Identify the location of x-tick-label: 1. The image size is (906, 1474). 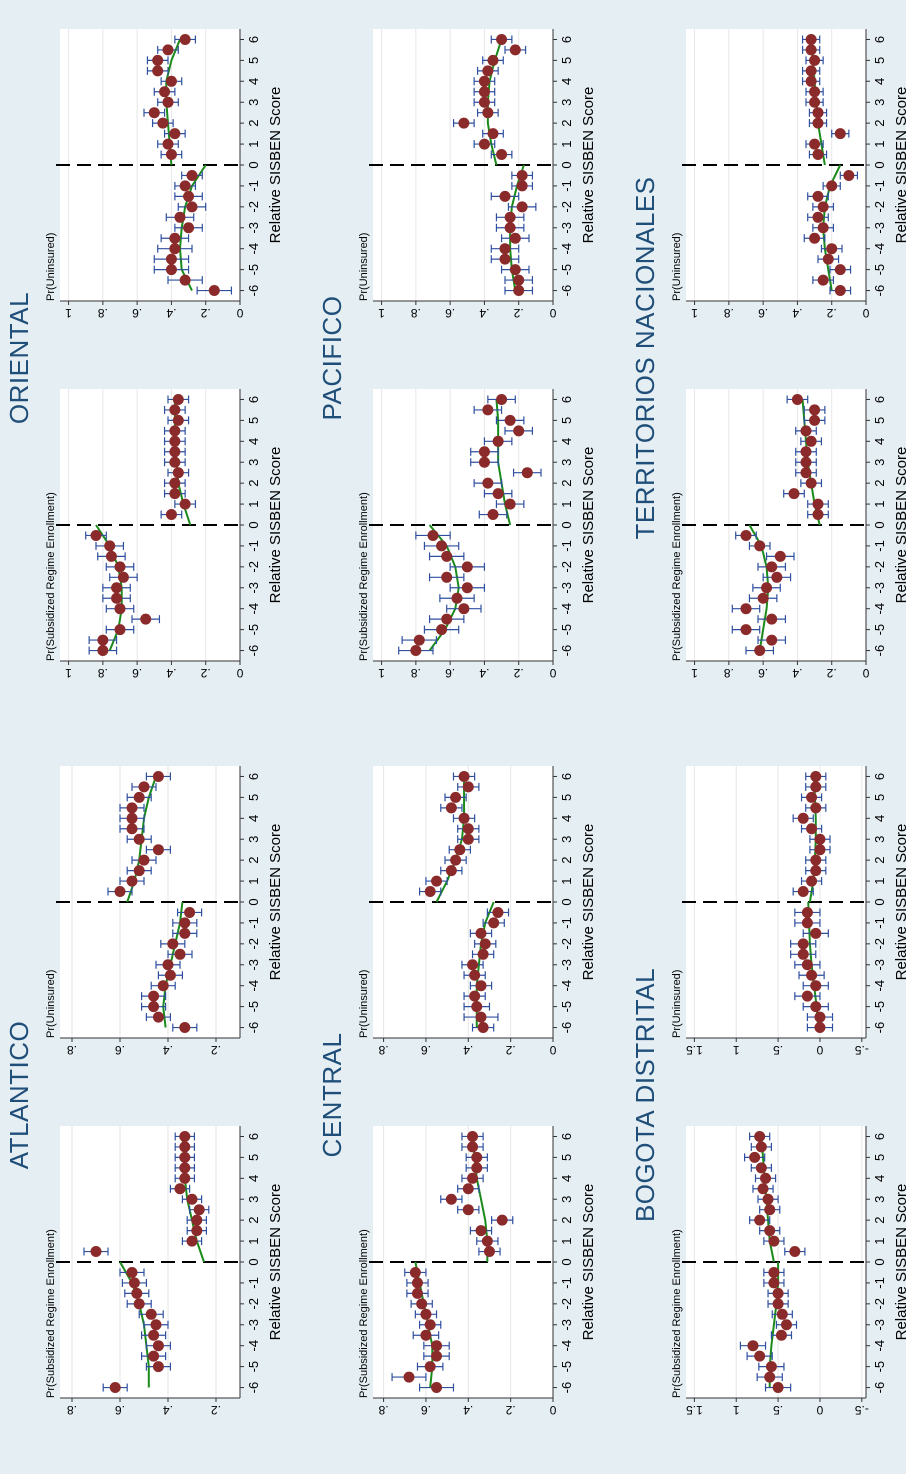
(566, 880).